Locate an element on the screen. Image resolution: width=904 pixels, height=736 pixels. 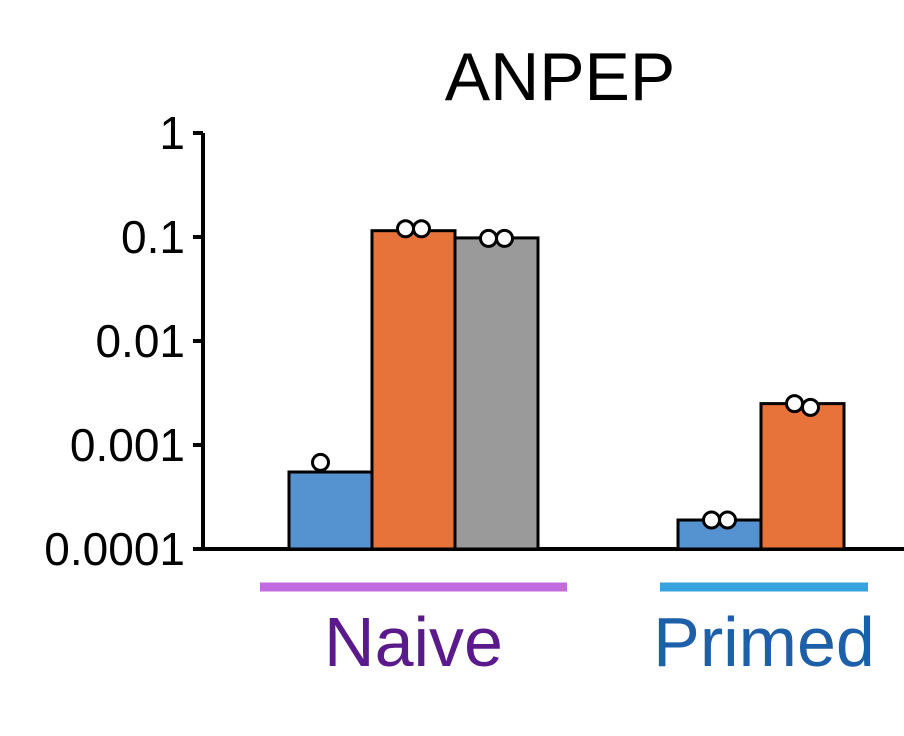
y-tick-label: 0.0001 is located at coordinates (114, 549).